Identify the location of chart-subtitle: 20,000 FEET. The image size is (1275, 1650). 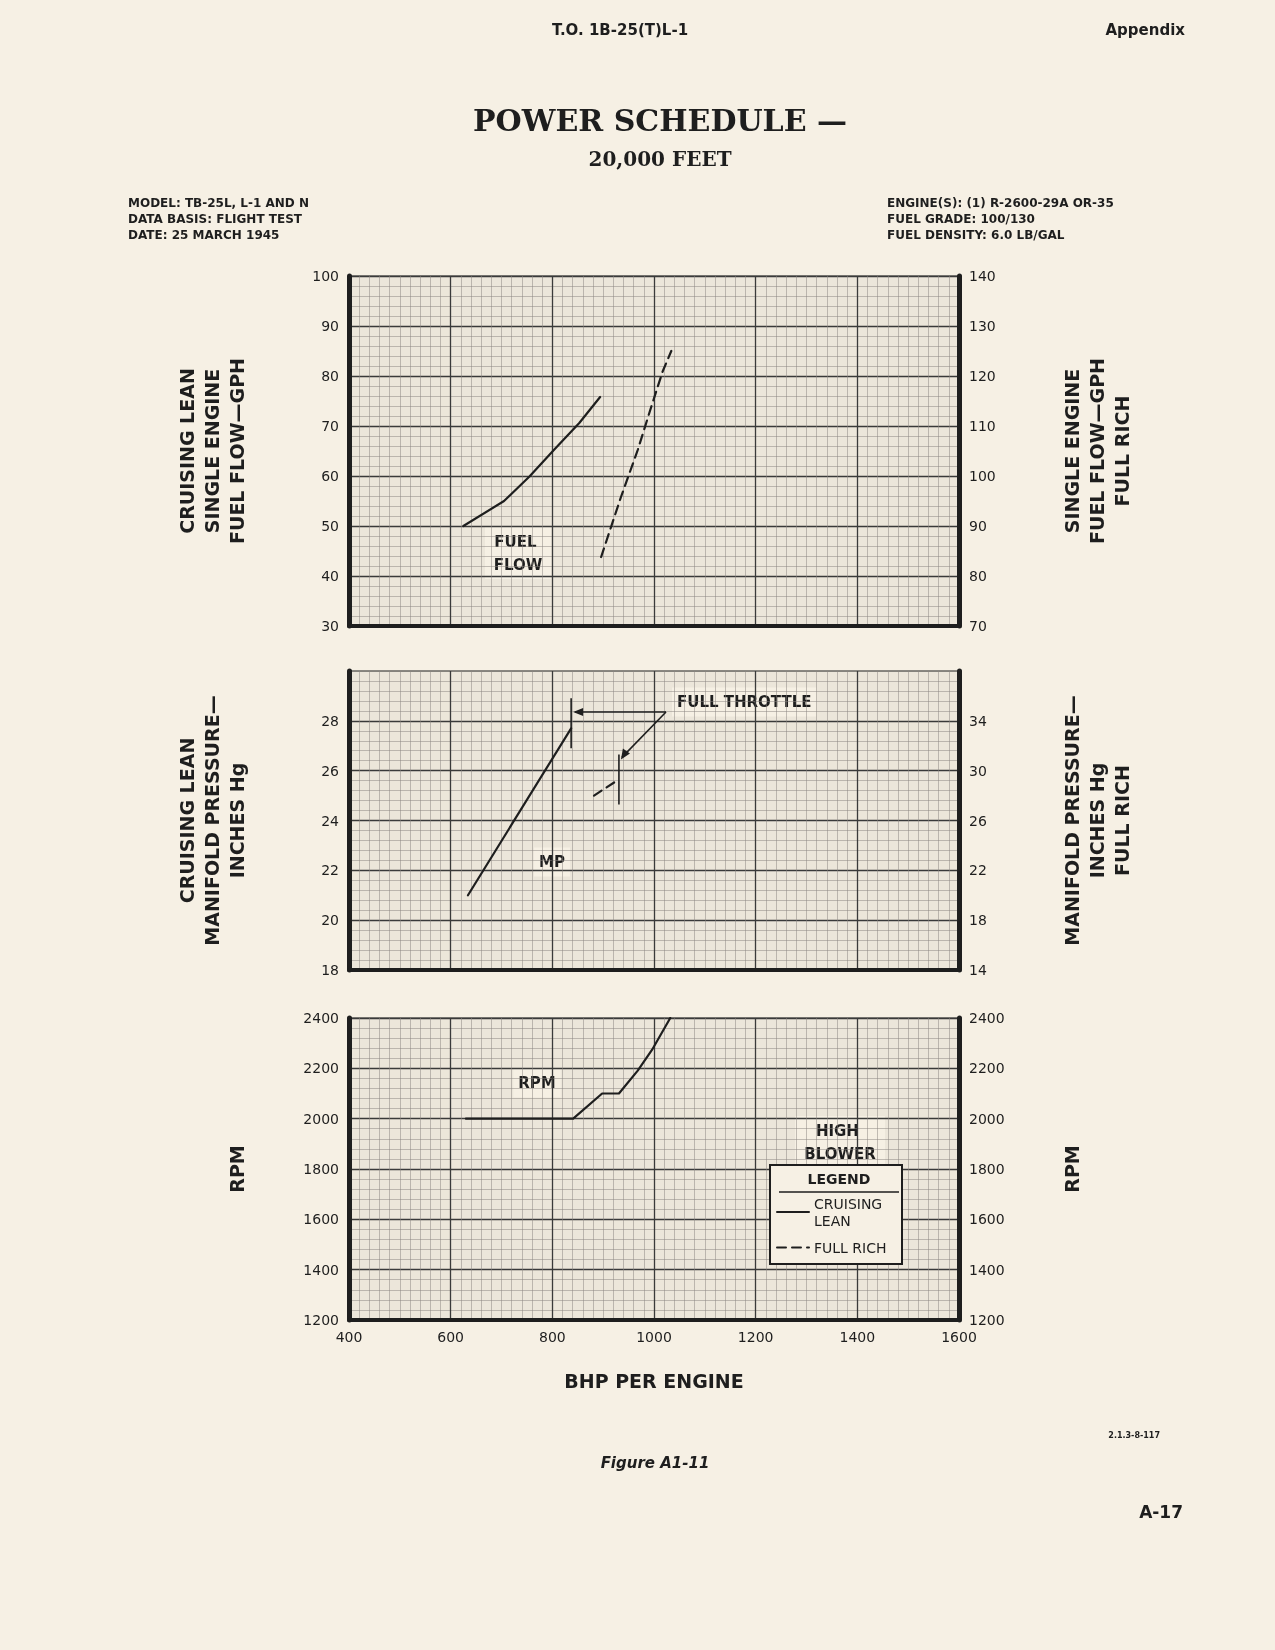
(660, 159).